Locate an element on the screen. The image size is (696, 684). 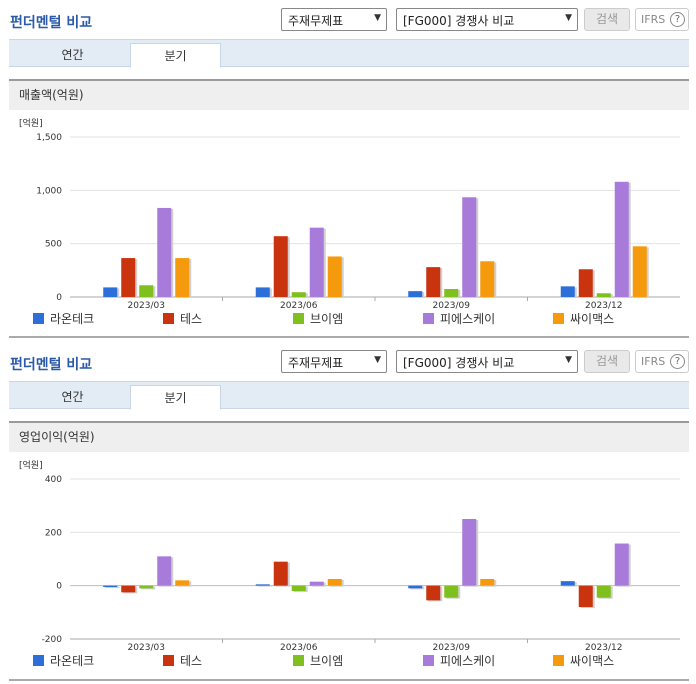
legend-label: 테스 is located at coordinates (191, 661).